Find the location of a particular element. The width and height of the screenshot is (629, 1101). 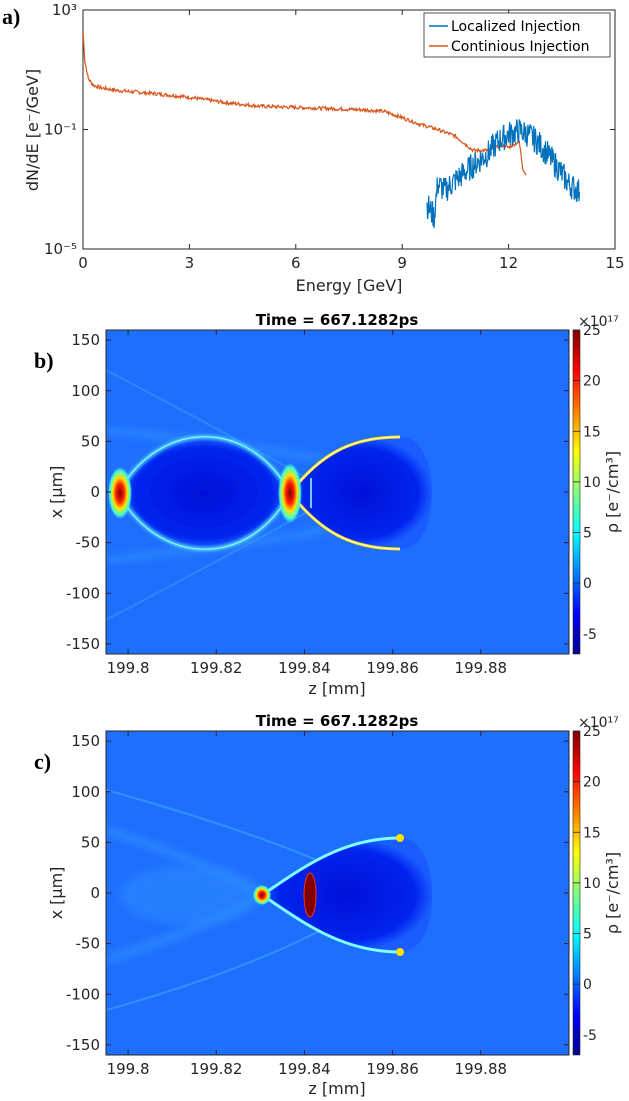

b-colorbar-tick-label: 20 is located at coordinates (592, 382).